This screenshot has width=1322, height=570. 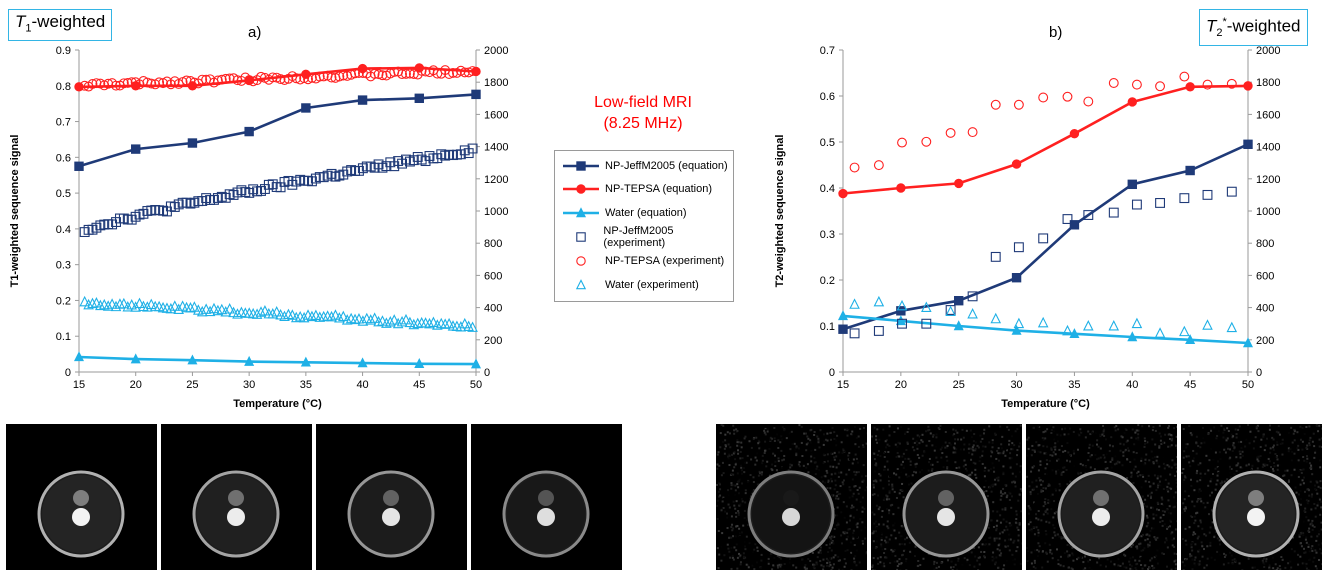 I want to click on y-tick-label: 0.6, so click(x=827, y=97).